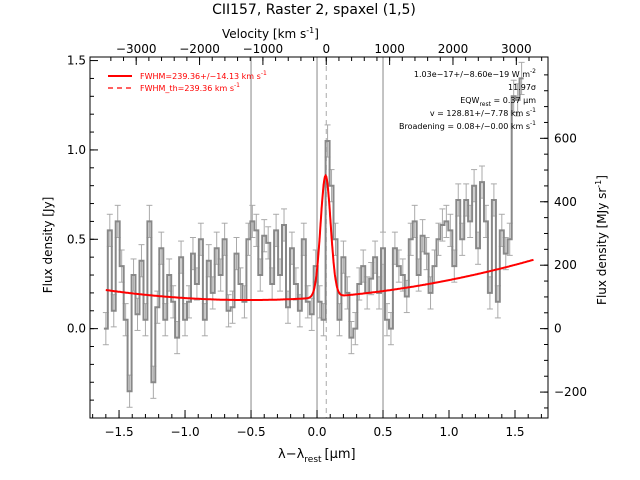 This screenshot has height=480, width=640. I want to click on right-axis-label-sup: -1, so click(598, 184).